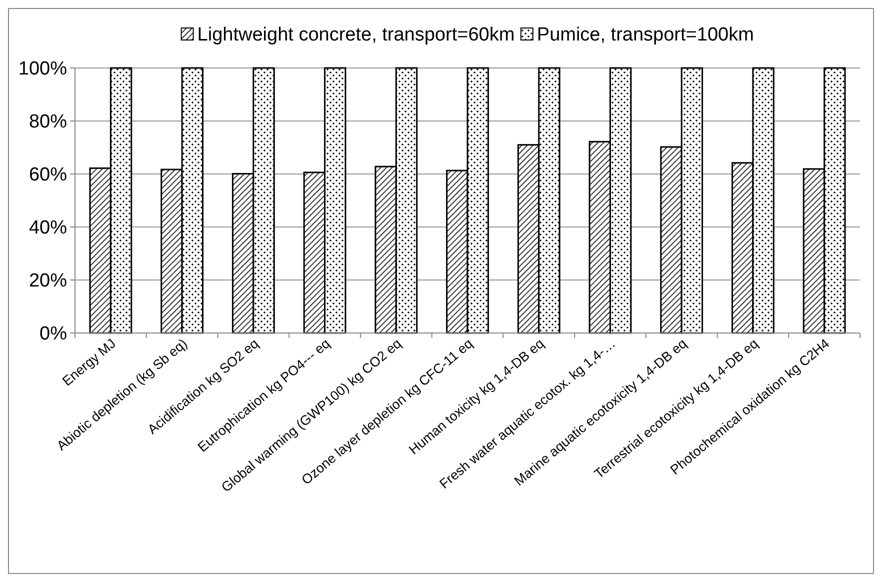  Describe the element at coordinates (54, 334) in the screenshot. I see `y-tick-label: 0%` at that location.